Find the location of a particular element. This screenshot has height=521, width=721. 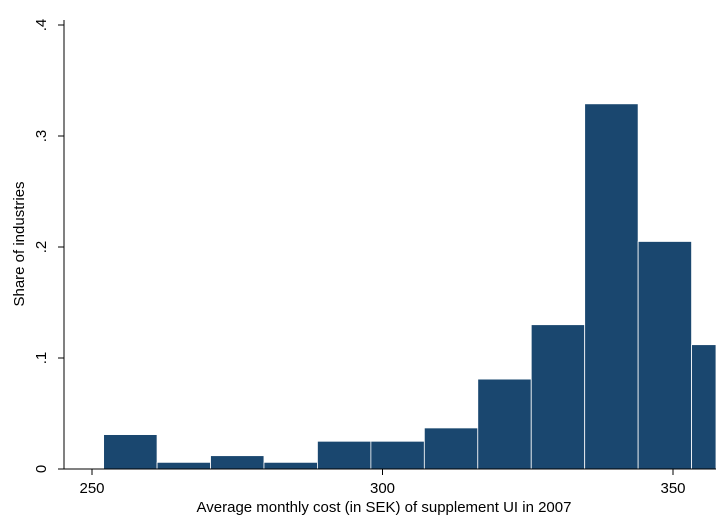

y-axis-ticks: 0 .1 .2 .3 .4 is located at coordinates (48, 246).